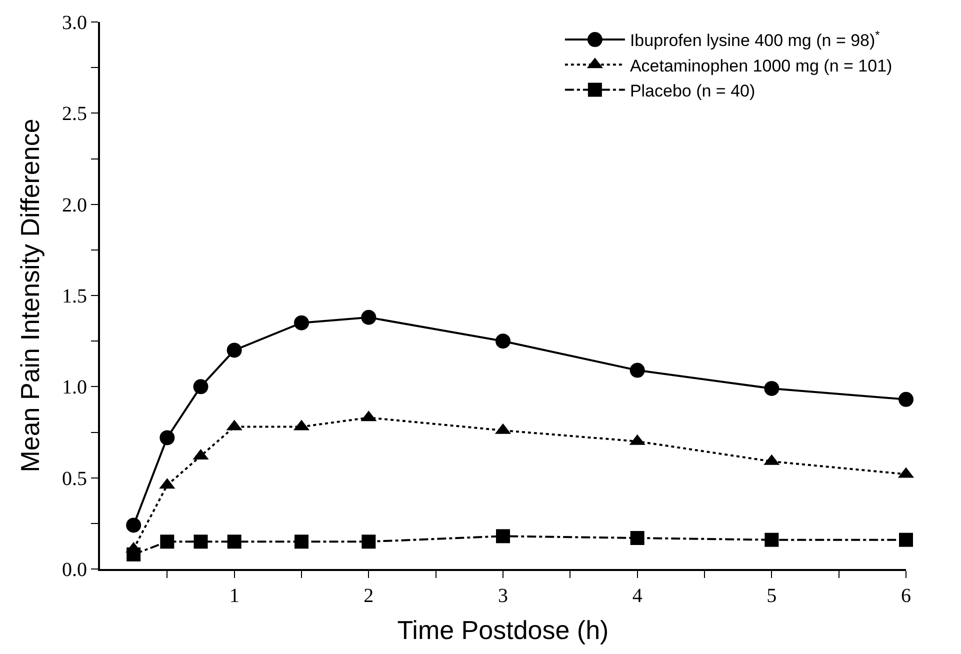 The height and width of the screenshot is (654, 961). Describe the element at coordinates (74, 297) in the screenshot. I see `y-tick-label: 1.5` at that location.